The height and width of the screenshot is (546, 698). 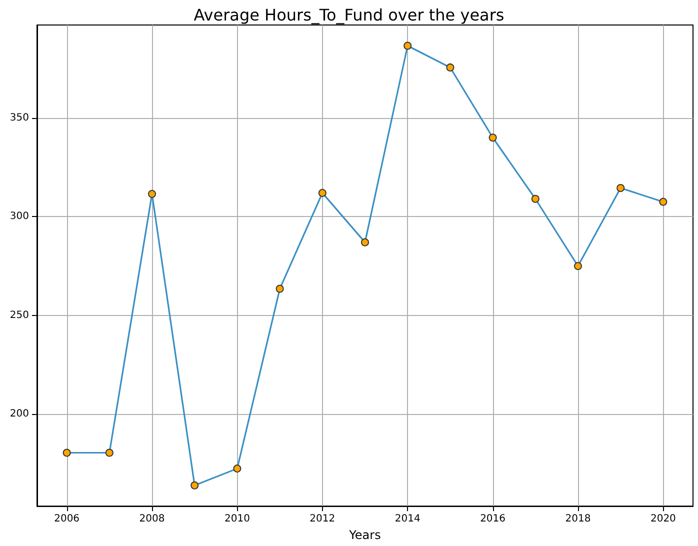 I want to click on x-tick-label: 2006, so click(x=67, y=519).